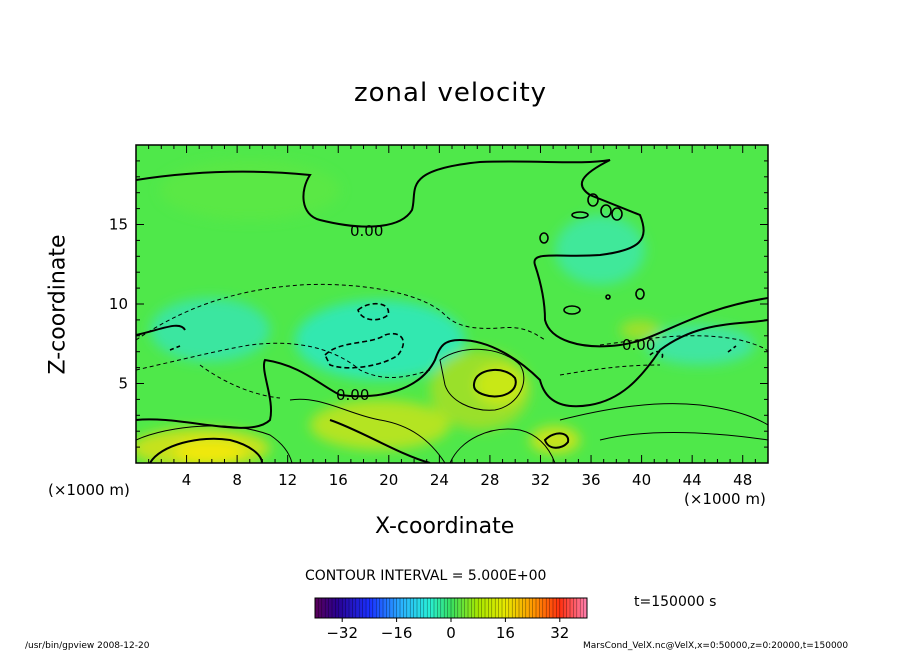 Image resolution: width=904 pixels, height=654 pixels. What do you see at coordinates (287, 480) in the screenshot?
I see `x-tick-label: 12` at bounding box center [287, 480].